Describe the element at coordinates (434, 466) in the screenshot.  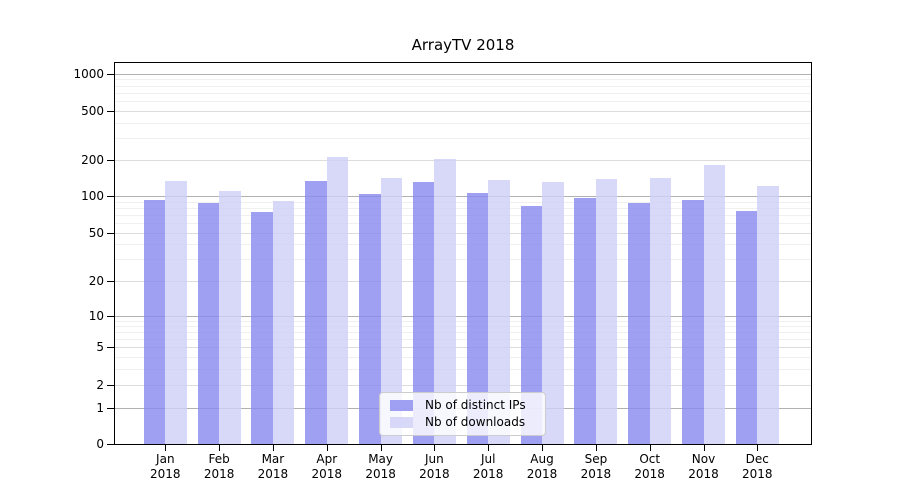
I see `x-tick-label-jun: Jun 2018` at that location.